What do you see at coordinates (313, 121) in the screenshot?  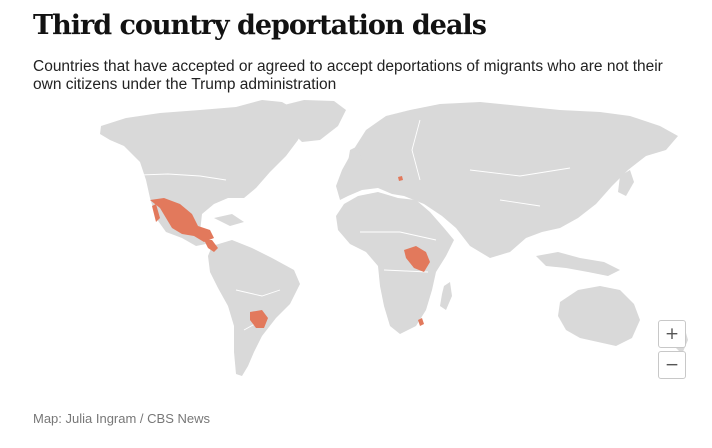 I see `greenland-land` at bounding box center [313, 121].